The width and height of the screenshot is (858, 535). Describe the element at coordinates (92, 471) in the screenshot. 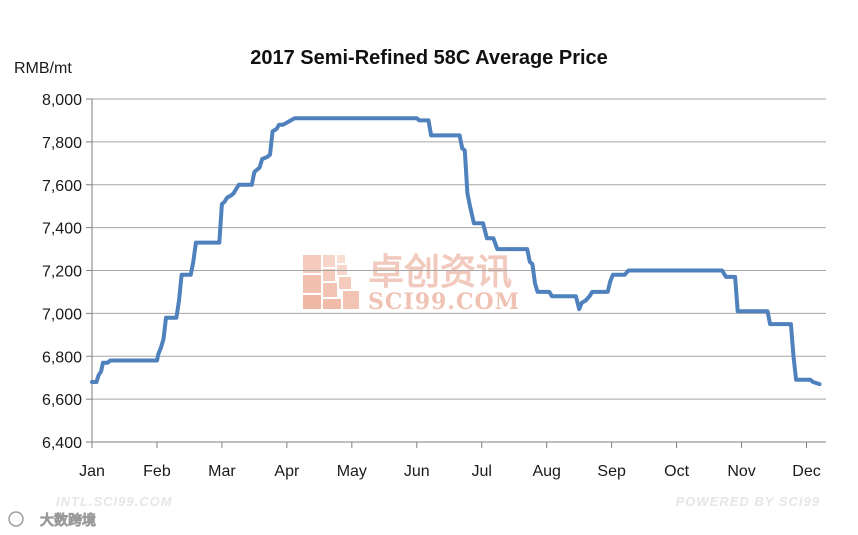

I see `x-tick-label: Jan` at that location.